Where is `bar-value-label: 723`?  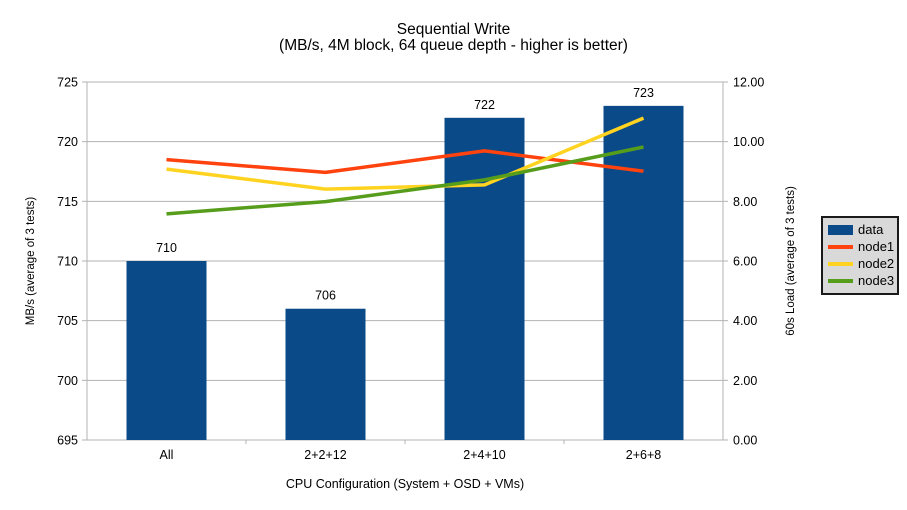
bar-value-label: 723 is located at coordinates (643, 93).